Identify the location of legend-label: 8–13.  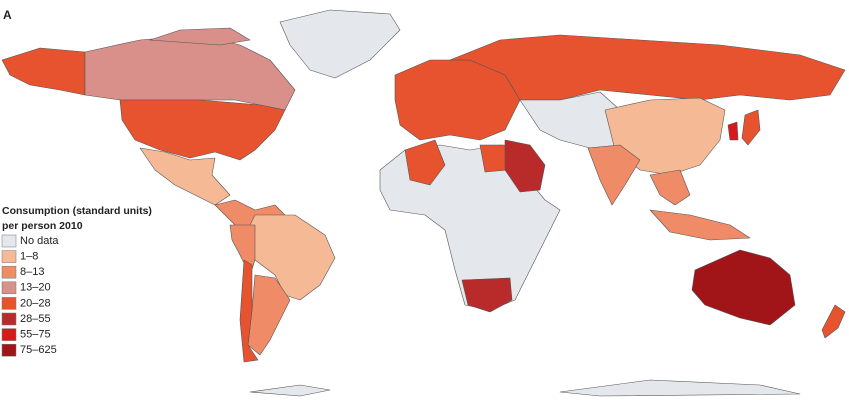
(32, 272).